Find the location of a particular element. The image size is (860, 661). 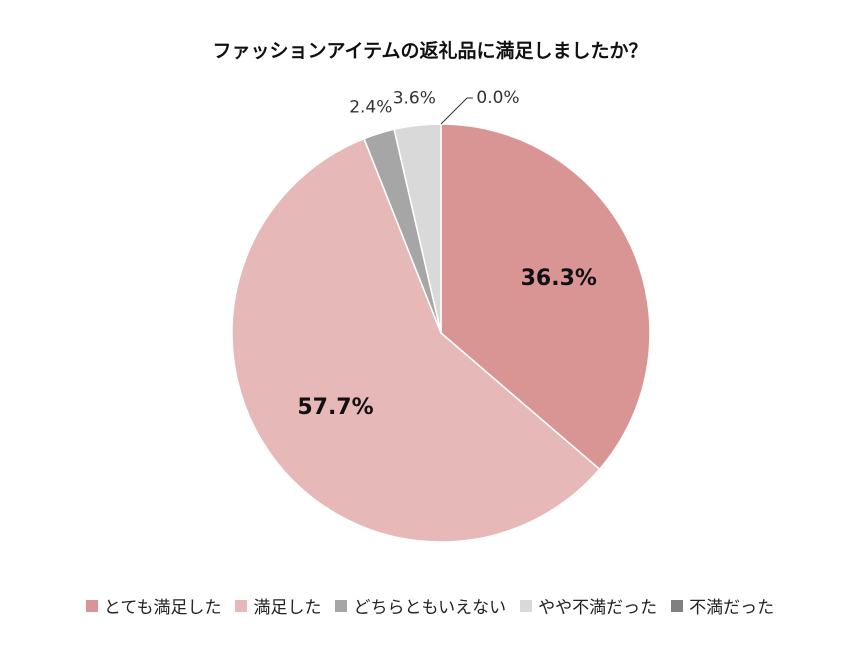

legend-label-dissatisfied: 不満だった is located at coordinates (732, 608).